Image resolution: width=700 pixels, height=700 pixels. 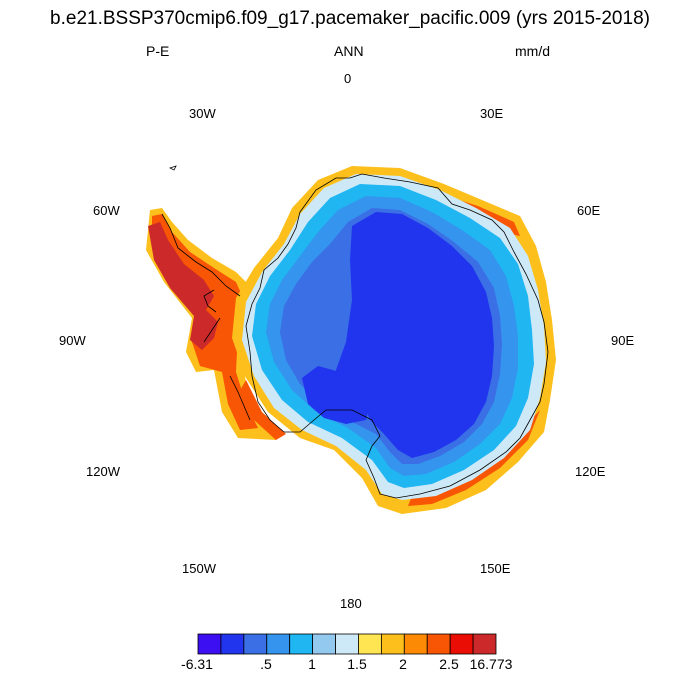 I want to click on lon-label-30e: 30E, so click(x=492, y=113).